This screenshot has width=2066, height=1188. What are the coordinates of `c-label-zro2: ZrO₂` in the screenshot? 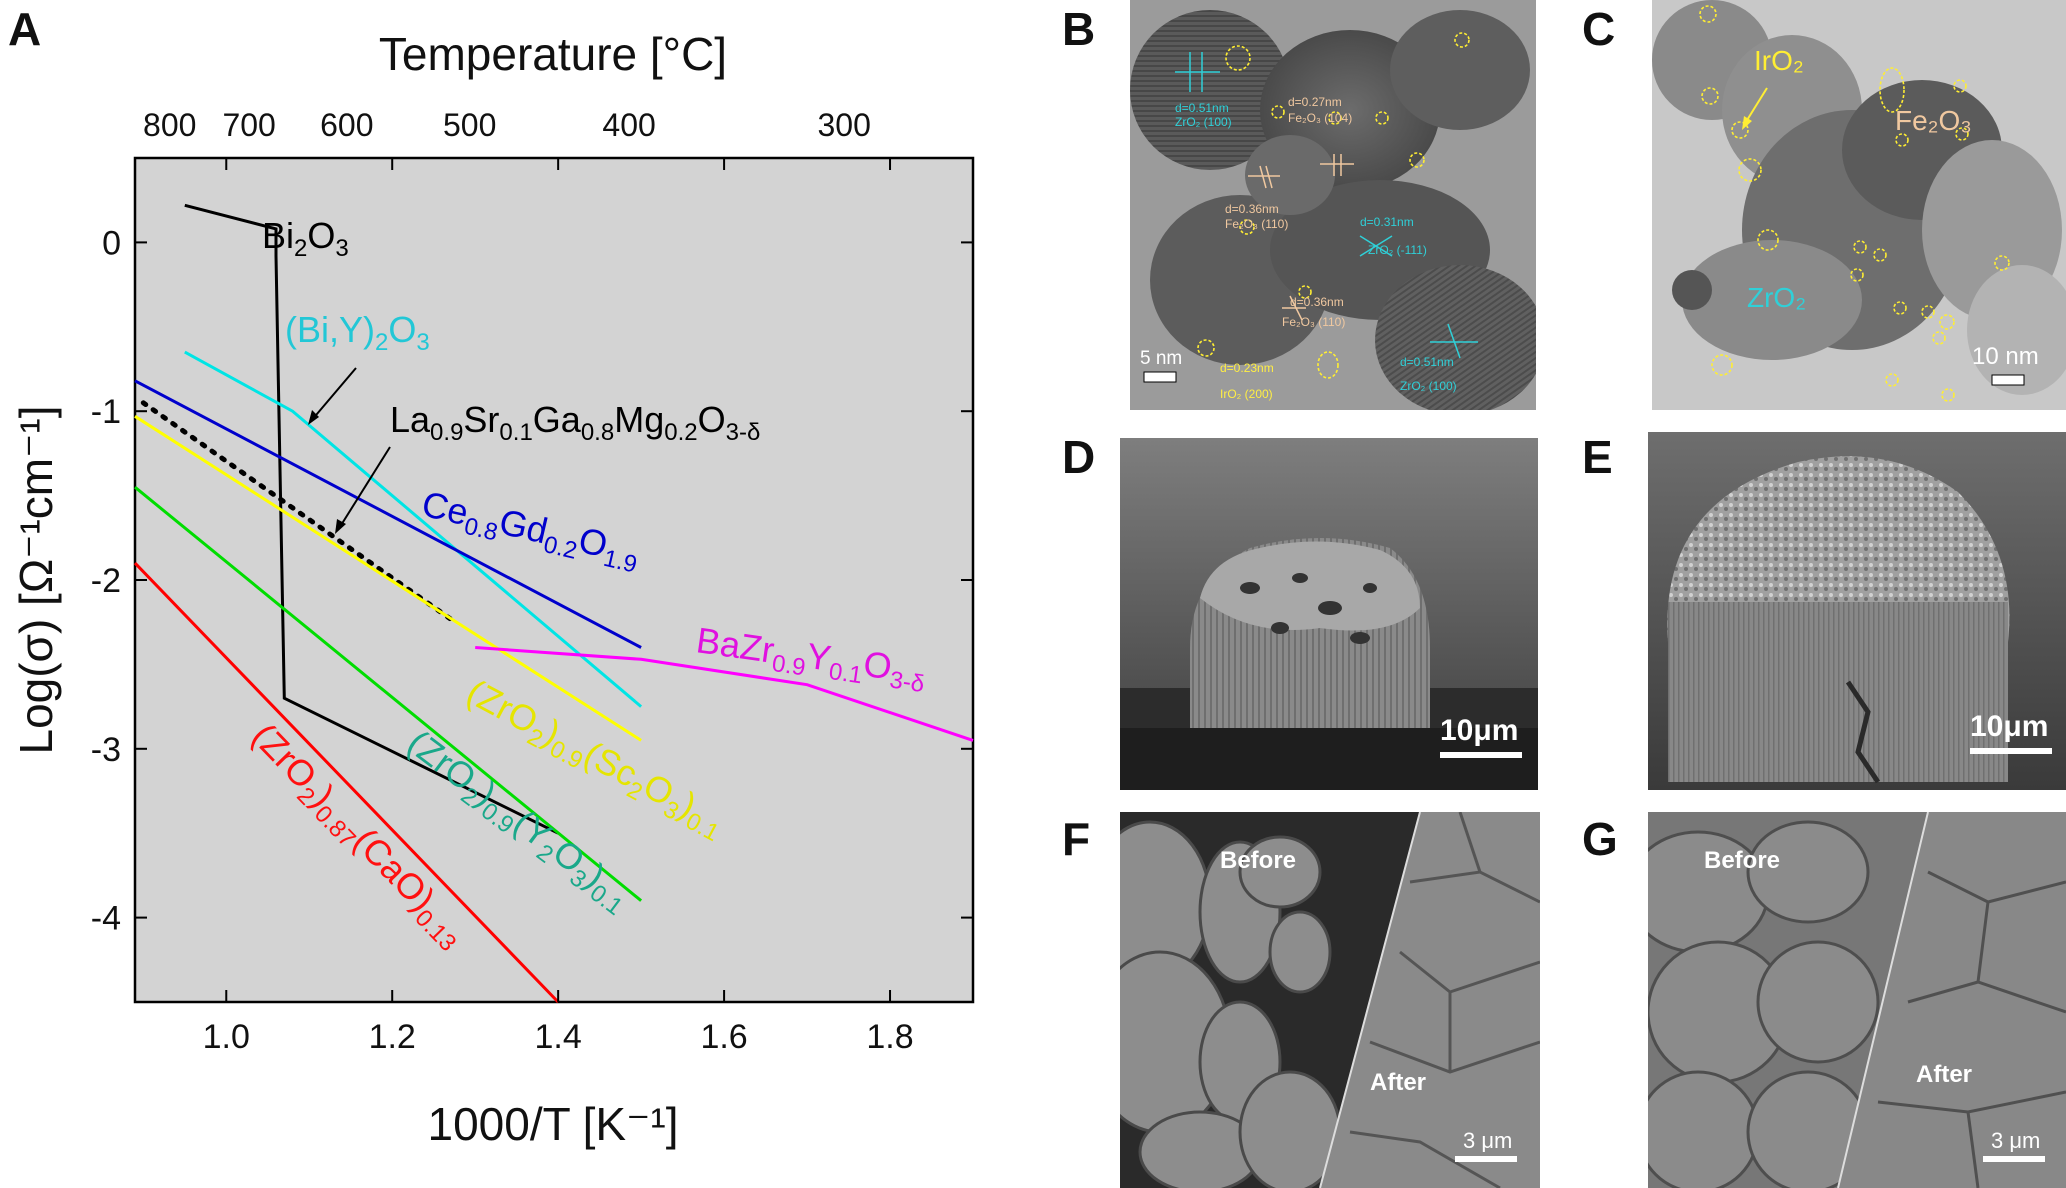 It's located at (1776, 297).